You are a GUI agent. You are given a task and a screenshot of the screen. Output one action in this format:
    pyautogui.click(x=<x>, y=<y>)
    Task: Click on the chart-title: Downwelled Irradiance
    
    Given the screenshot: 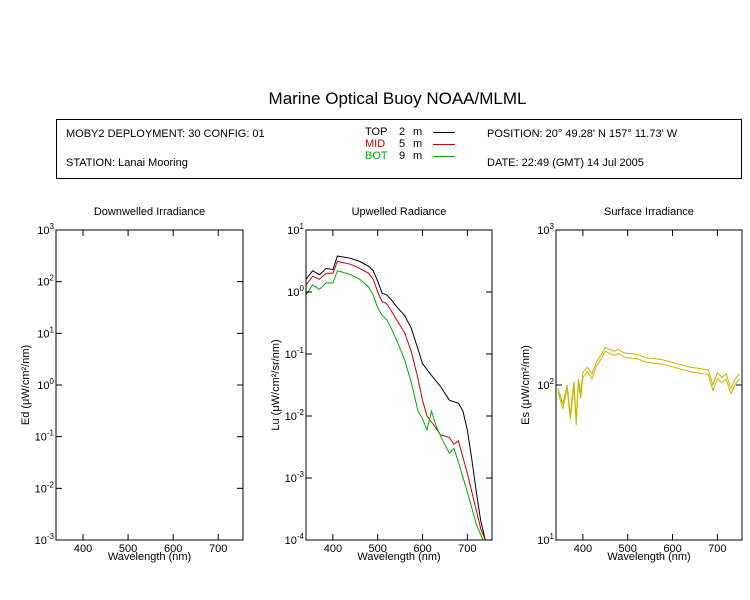 What is the action you would take?
    pyautogui.click(x=149, y=212)
    